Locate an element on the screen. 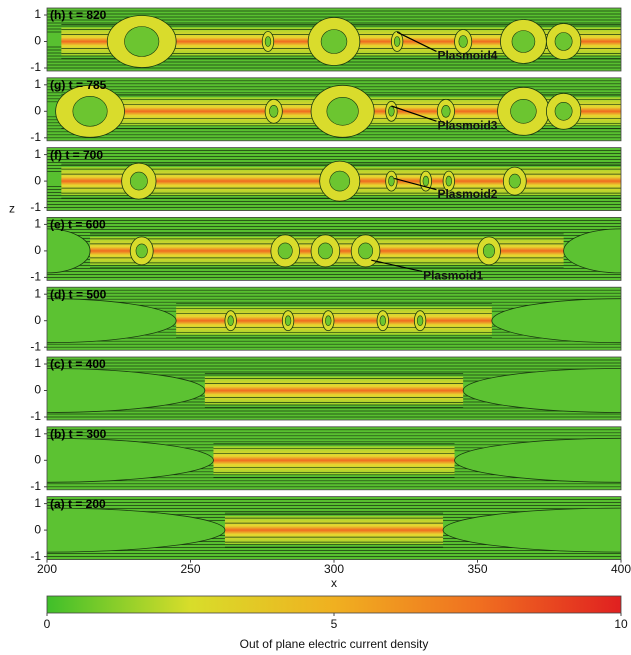 This screenshot has width=631, height=655. panel-title: (c) t = 400 is located at coordinates (78, 364).